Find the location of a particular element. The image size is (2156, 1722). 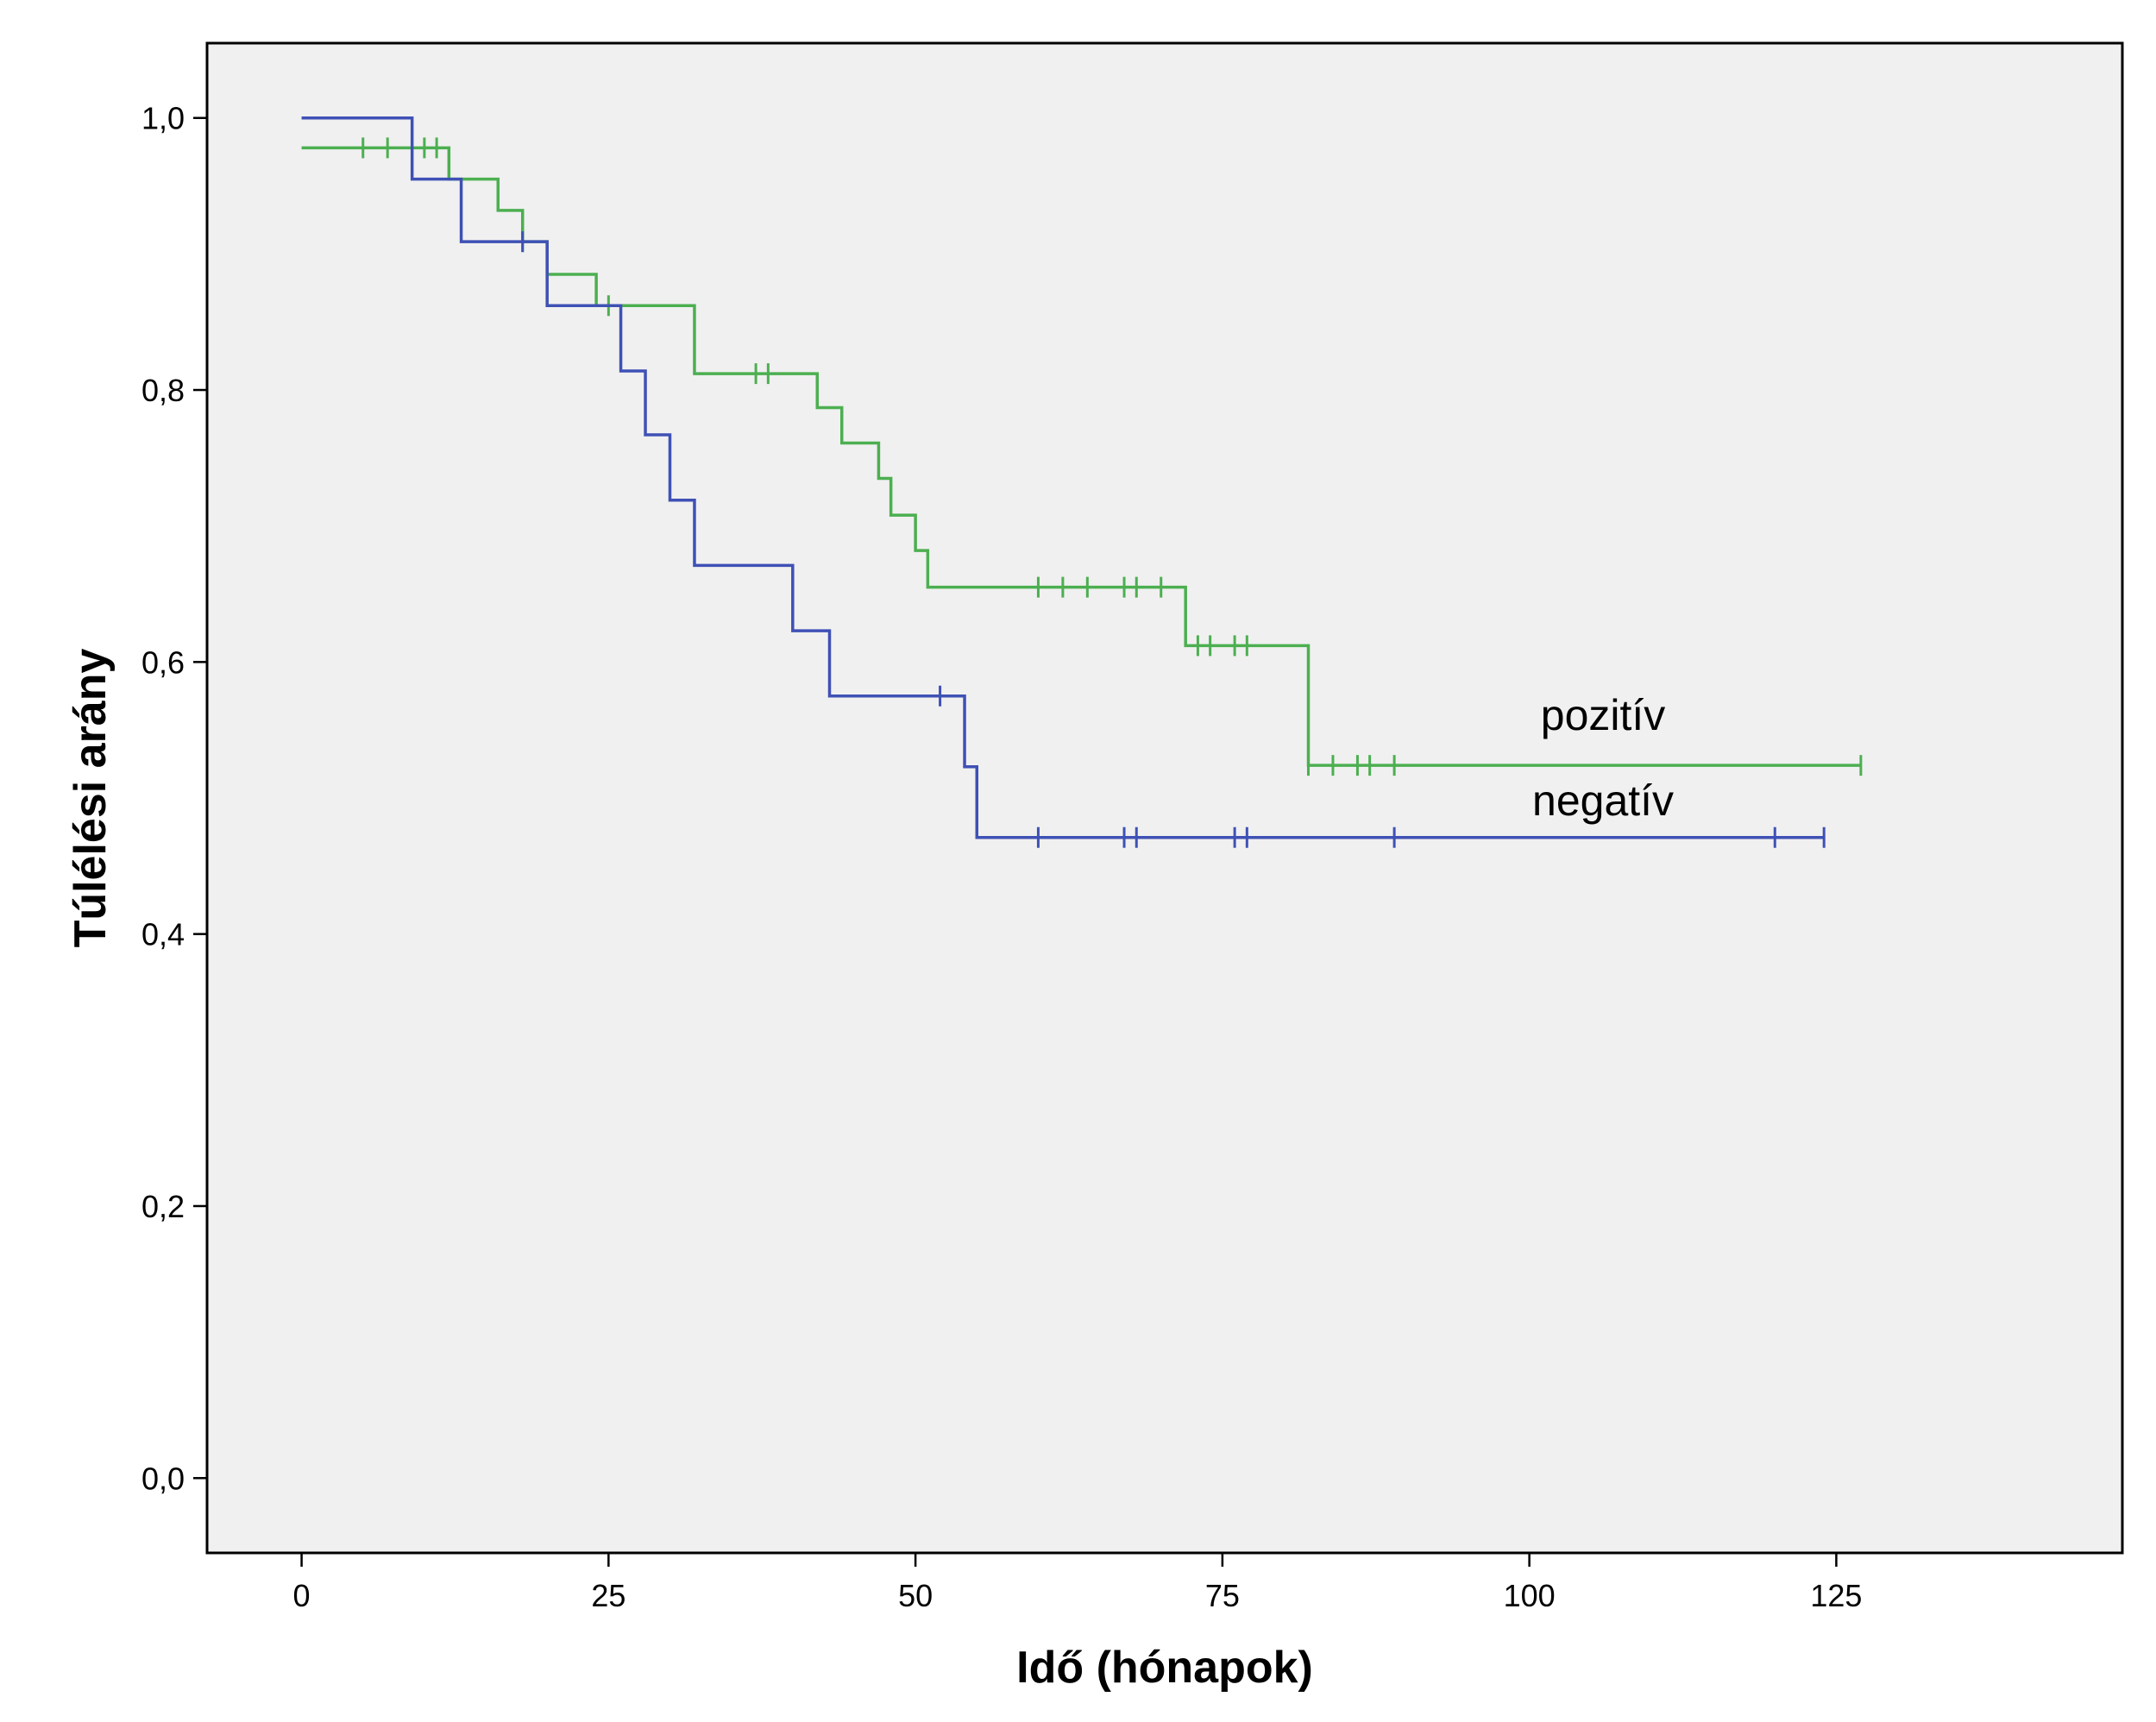

x-tick-label: 25 is located at coordinates (608, 1595).